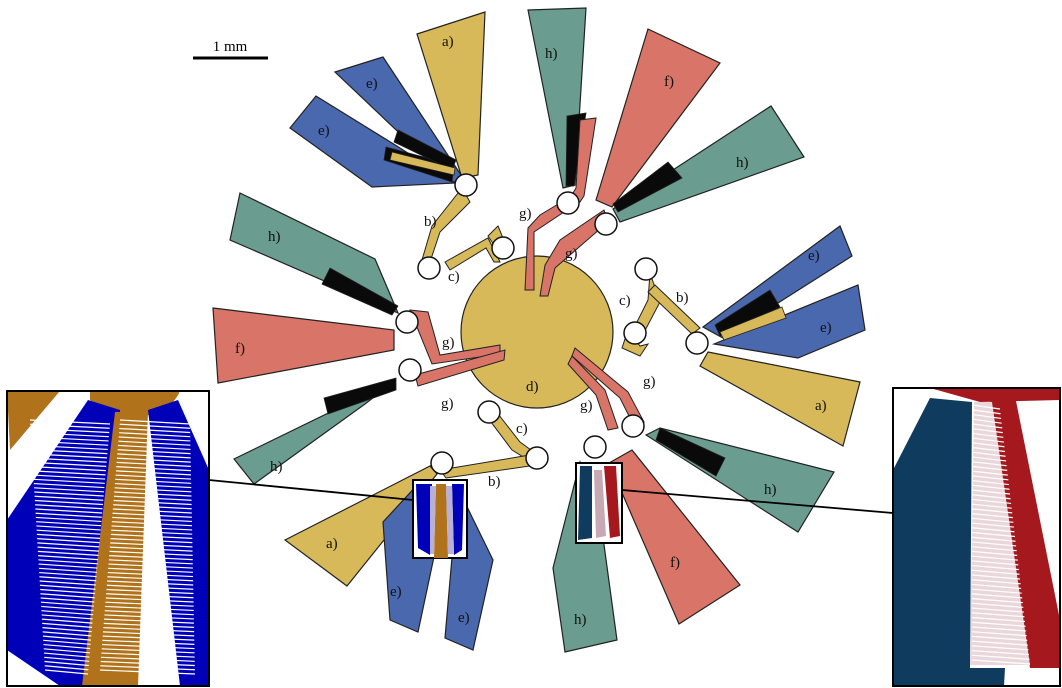 The image size is (1062, 688). What do you see at coordinates (454, 277) in the screenshot?
I see `label-c: c)` at bounding box center [454, 277].